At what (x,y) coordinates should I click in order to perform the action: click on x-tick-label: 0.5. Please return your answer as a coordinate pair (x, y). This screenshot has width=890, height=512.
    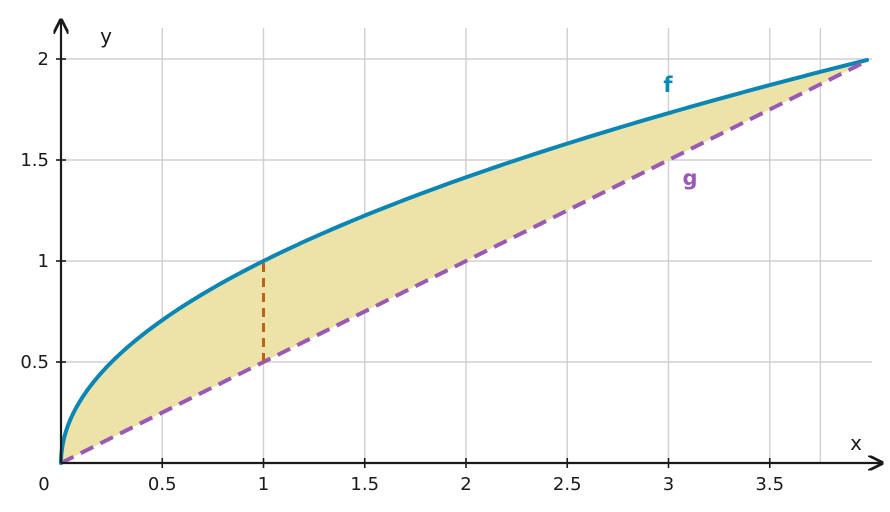
    Looking at the image, I should click on (162, 484).